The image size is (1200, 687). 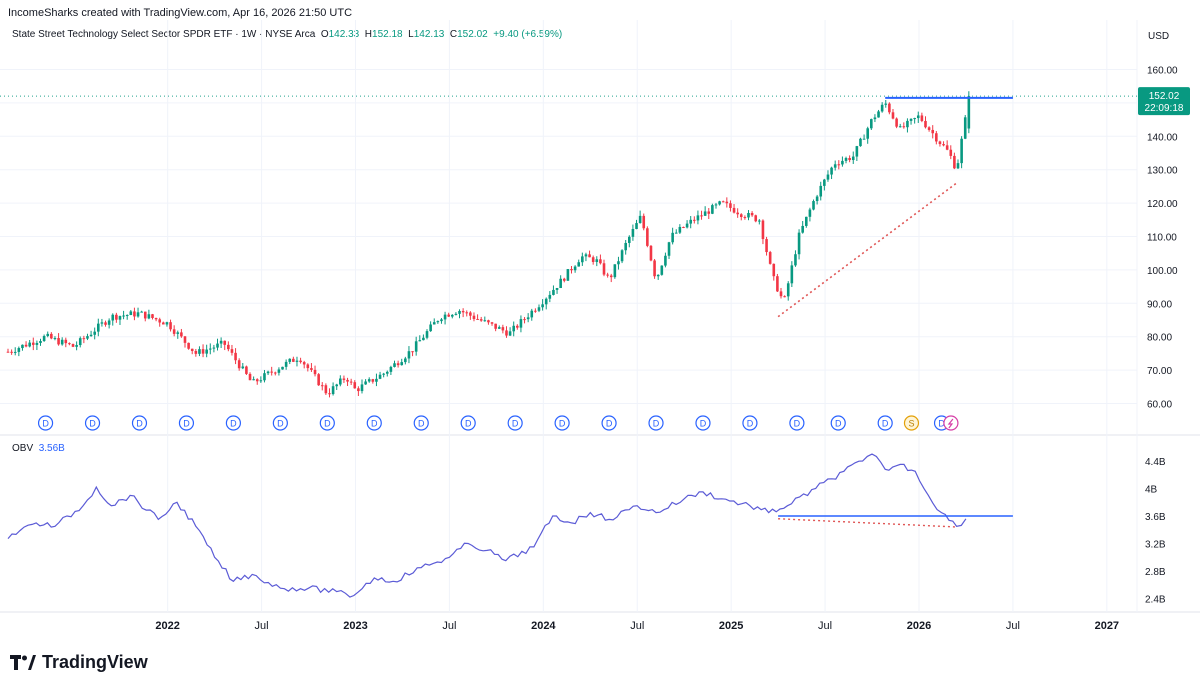 I want to click on obv-legend: OBV 3.56B, so click(x=38, y=448).